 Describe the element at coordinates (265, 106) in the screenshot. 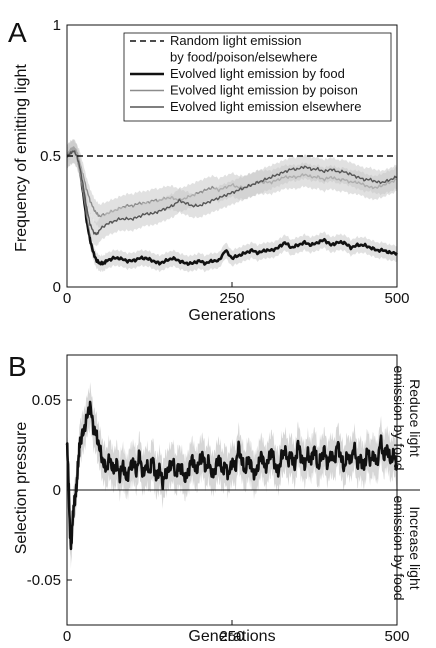

I see `panel-a-legend-label: Evolved light emission elsewhere` at that location.